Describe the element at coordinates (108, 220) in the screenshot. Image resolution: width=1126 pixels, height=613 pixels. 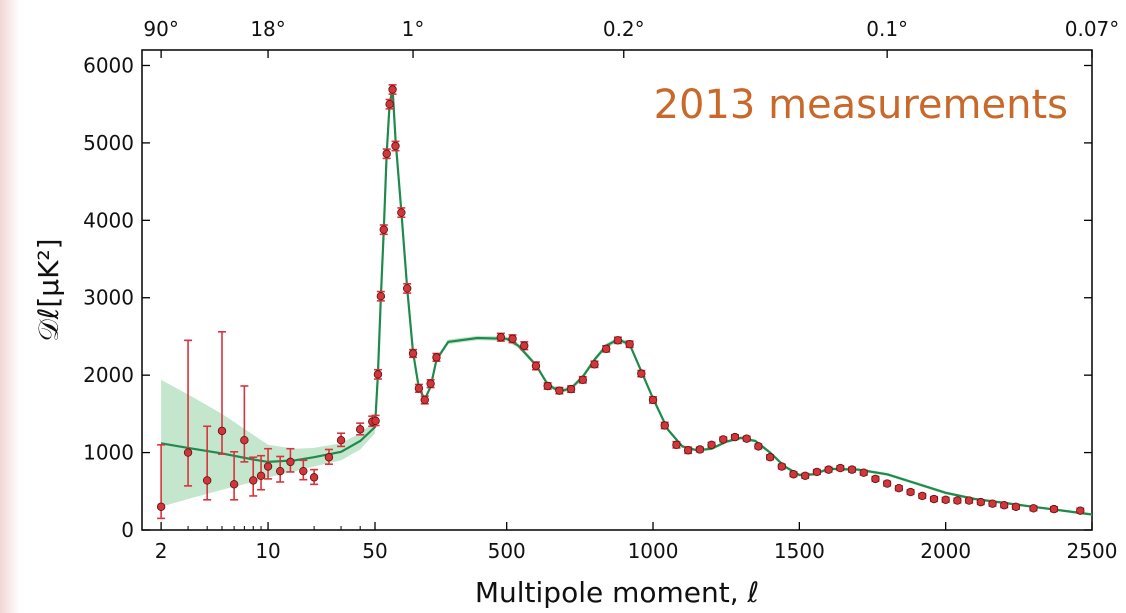
I see `y-tick-label: 4000` at that location.